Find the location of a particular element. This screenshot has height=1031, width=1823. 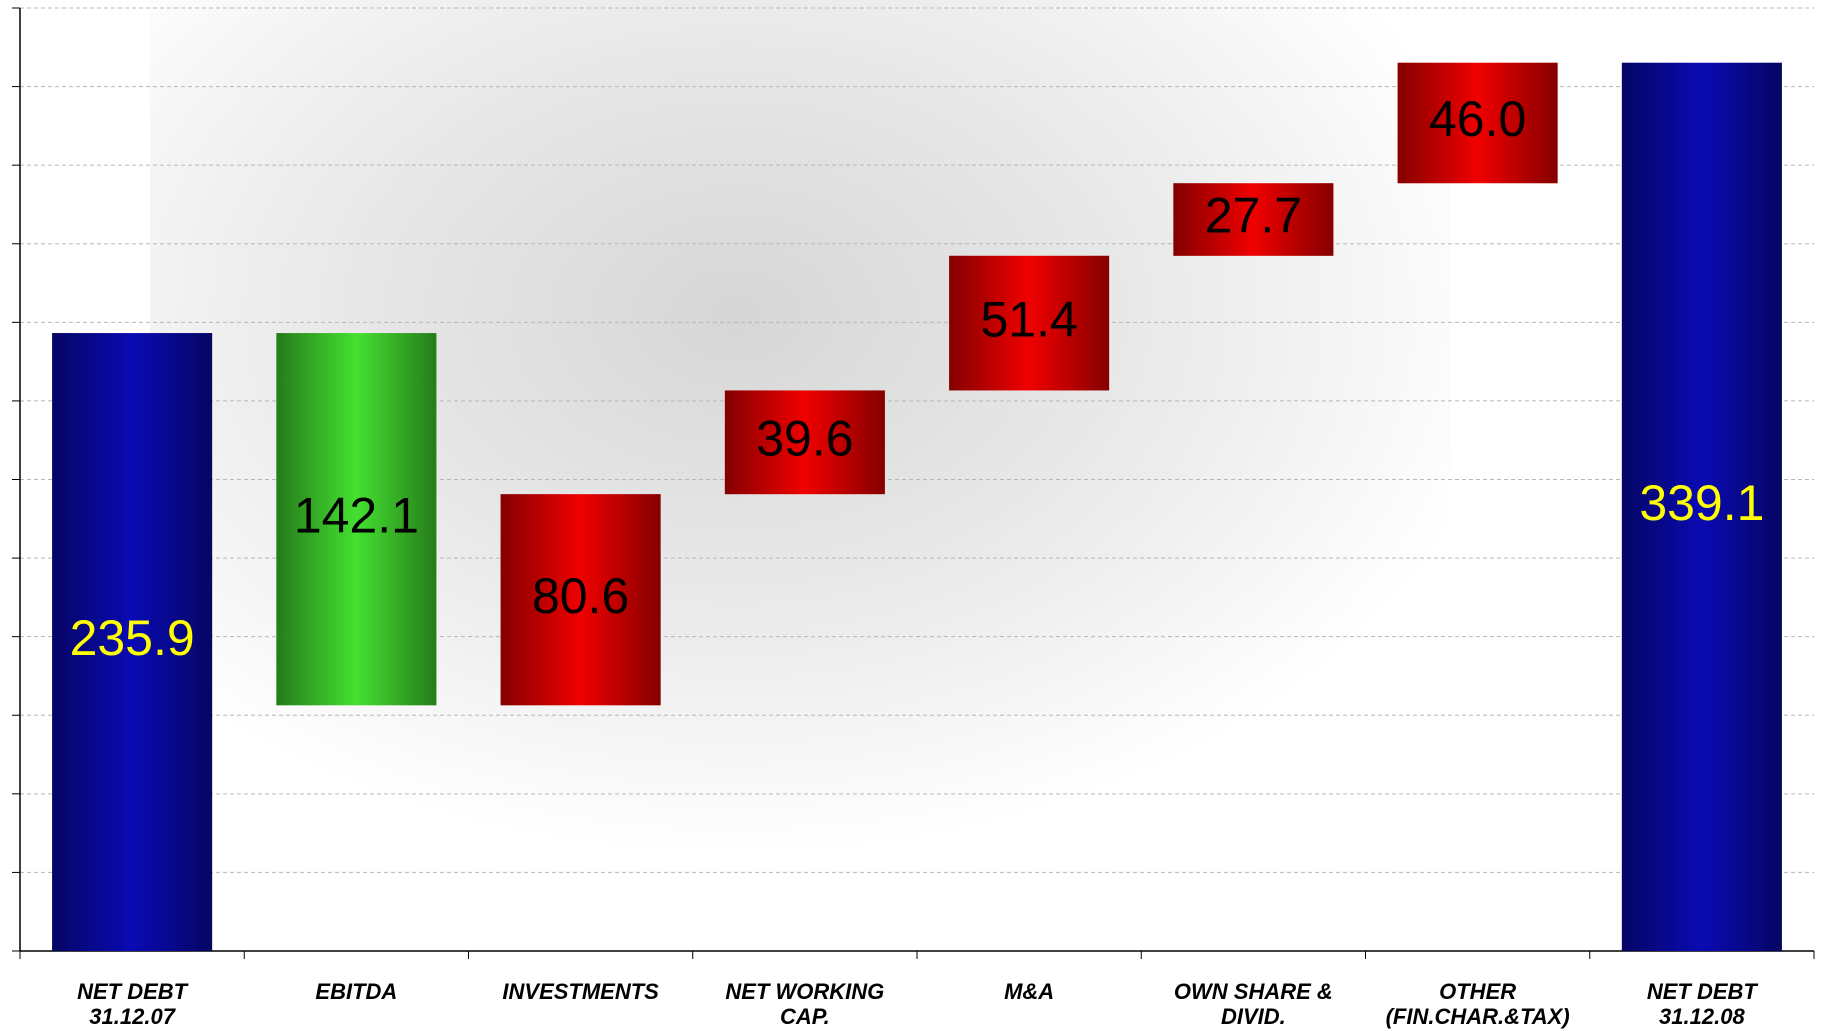

x-tick-label: EBITDA is located at coordinates (356, 991).